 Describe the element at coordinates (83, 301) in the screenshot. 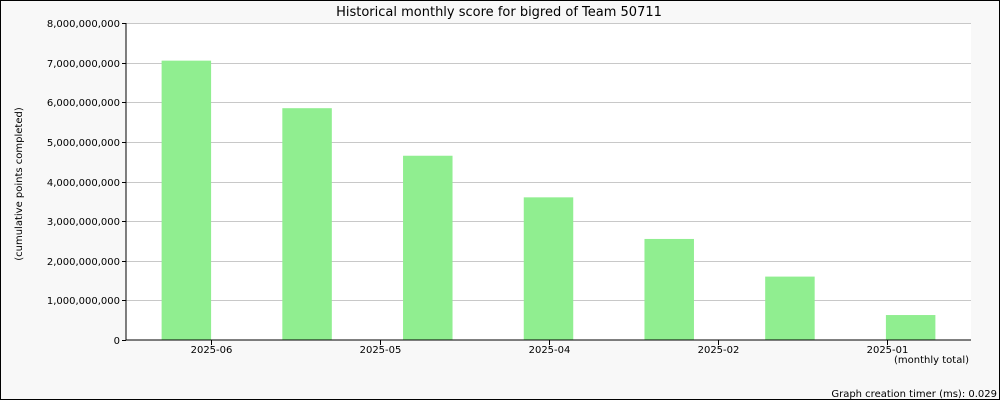

I see `y-tick-label: 1,000,000,000` at that location.